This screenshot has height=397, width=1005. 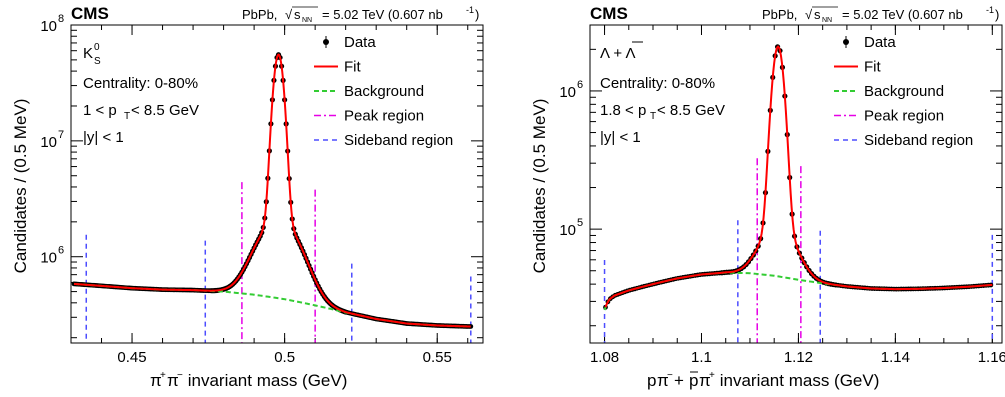 I want to click on x-tick-label: 1.16, so click(x=991, y=357).